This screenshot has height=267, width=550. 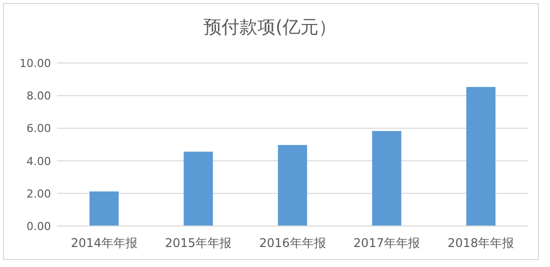 I want to click on x-tick-label: 2014年年报, so click(x=104, y=243).